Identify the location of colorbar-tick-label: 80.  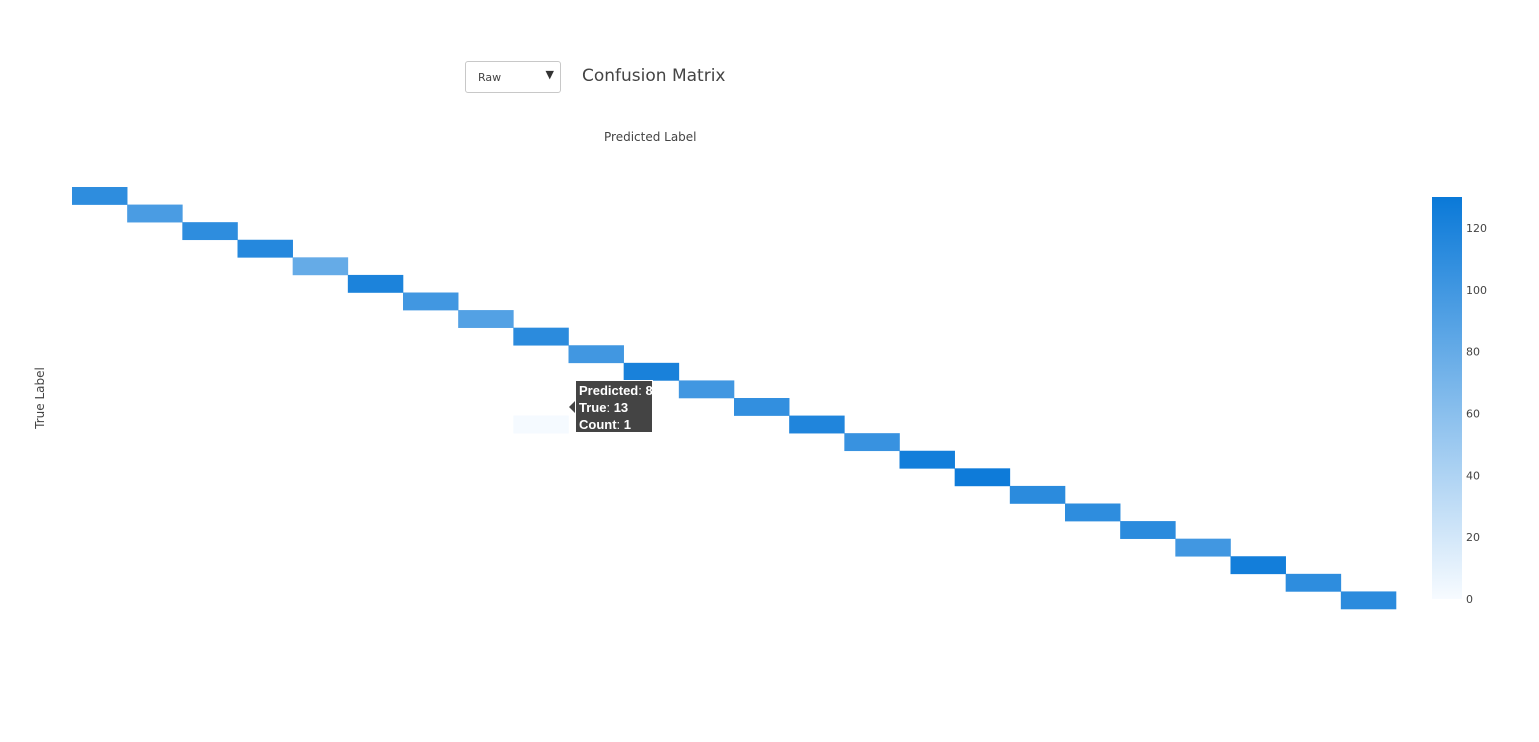
(1473, 352).